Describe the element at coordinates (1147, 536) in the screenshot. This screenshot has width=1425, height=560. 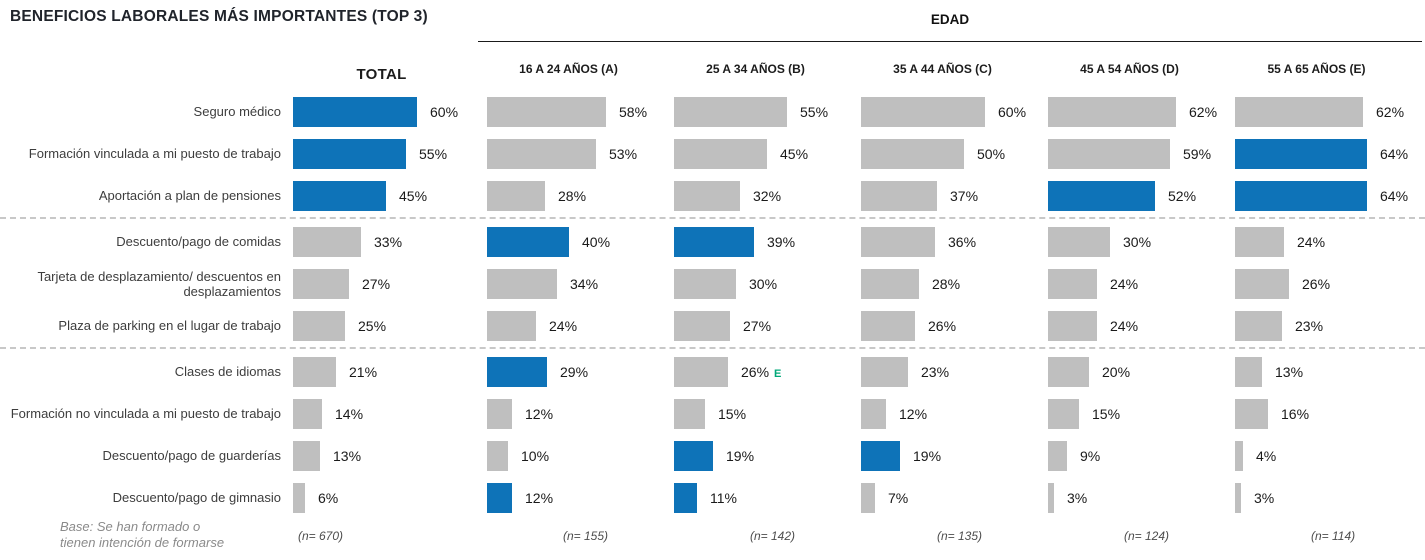
I see `base-count: (n= 124)` at that location.